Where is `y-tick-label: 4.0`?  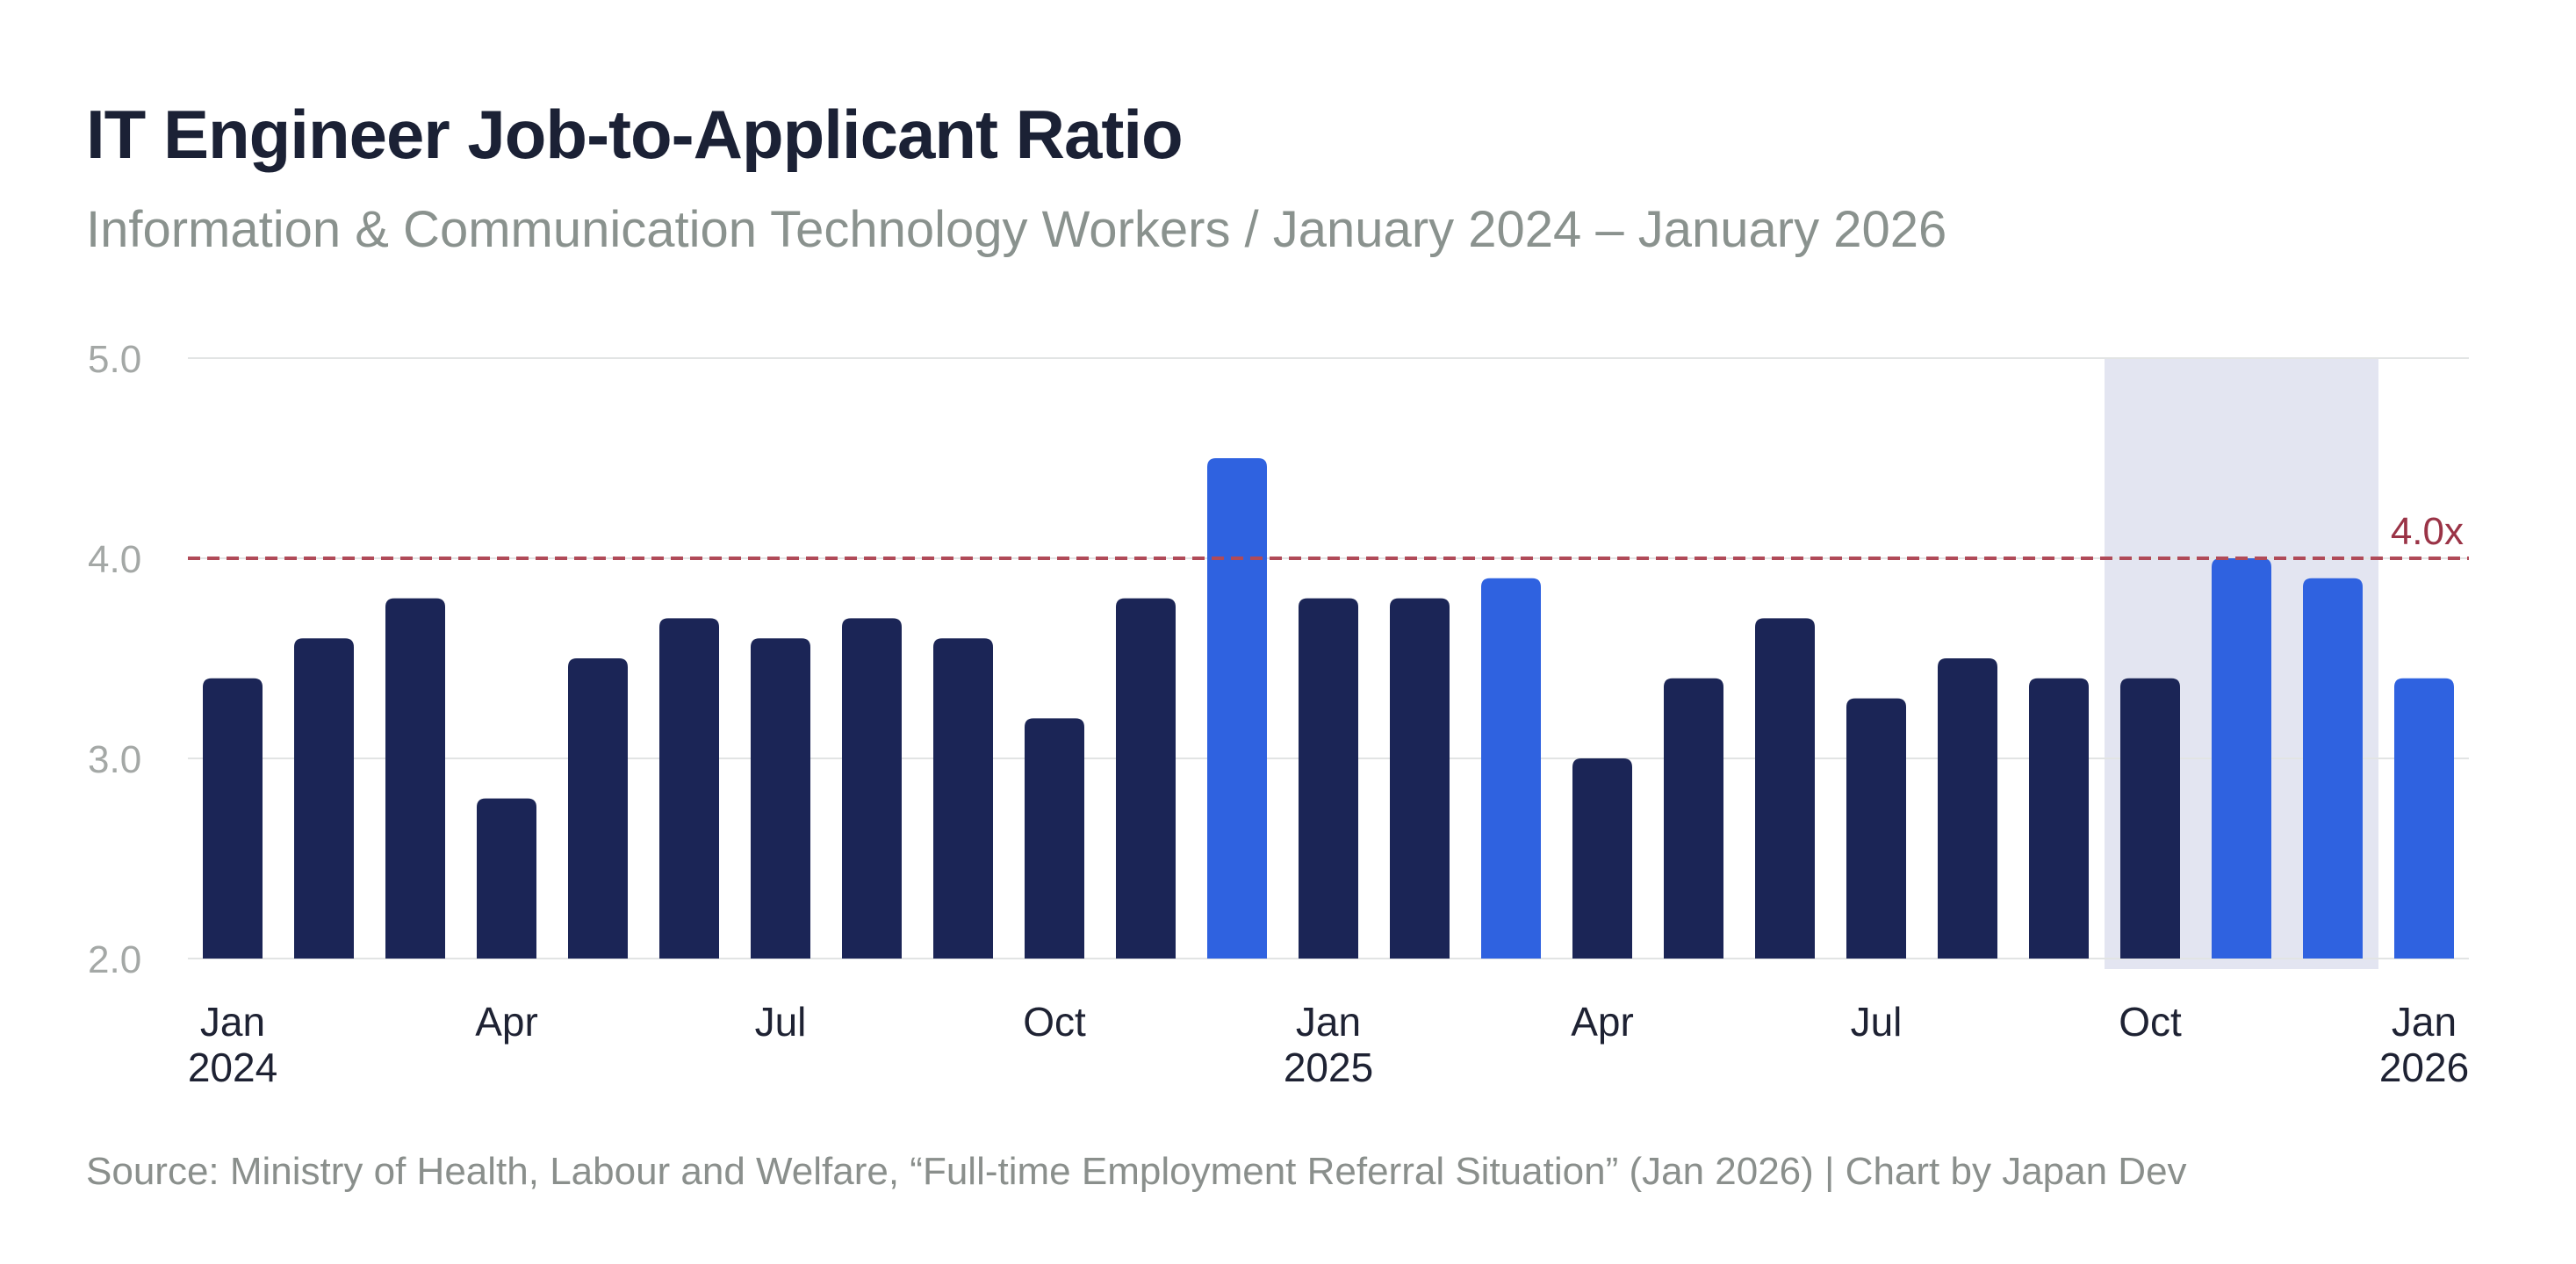 y-tick-label: 4.0 is located at coordinates (114, 559).